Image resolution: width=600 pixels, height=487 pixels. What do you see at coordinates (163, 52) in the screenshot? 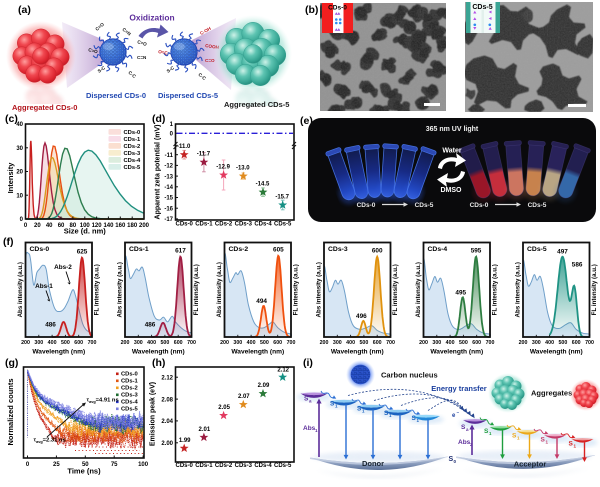
I see `svg-text: O=C` at bounding box center [163, 52].